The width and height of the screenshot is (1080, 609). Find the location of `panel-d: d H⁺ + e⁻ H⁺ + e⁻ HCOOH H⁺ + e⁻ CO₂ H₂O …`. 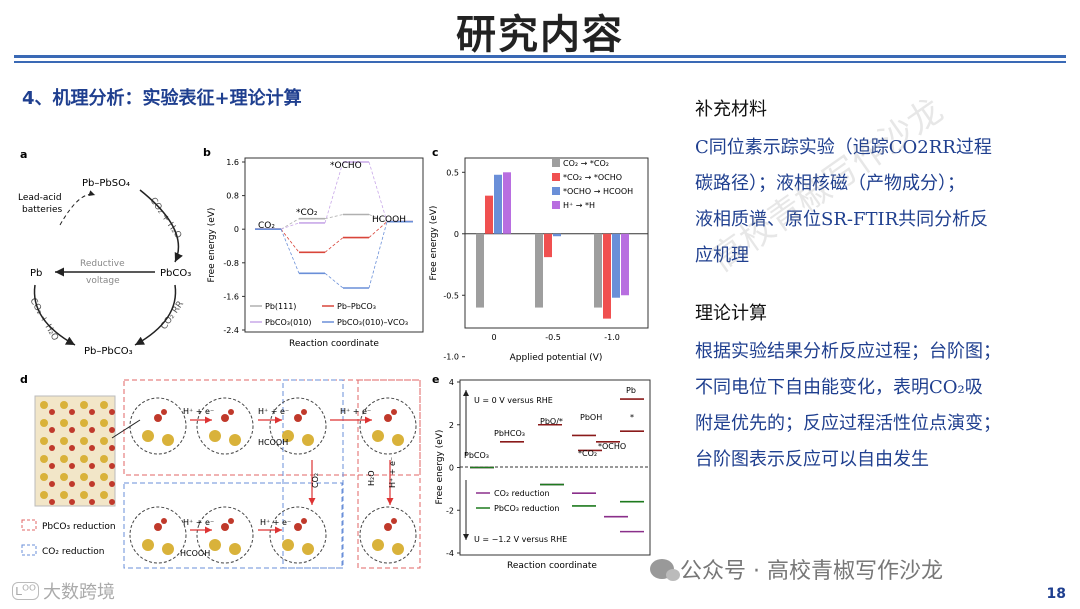

panel-d: d H⁺ + e⁻ H⁺ + e⁻ HCOOH H⁺ + e⁻ CO₂ H₂O … is located at coordinates (220, 471).